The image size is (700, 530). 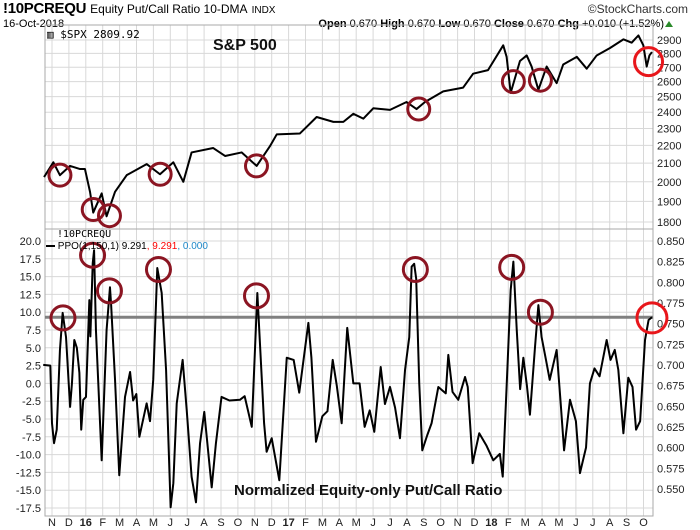 I want to click on exchange-label: INDX, so click(x=263, y=10).